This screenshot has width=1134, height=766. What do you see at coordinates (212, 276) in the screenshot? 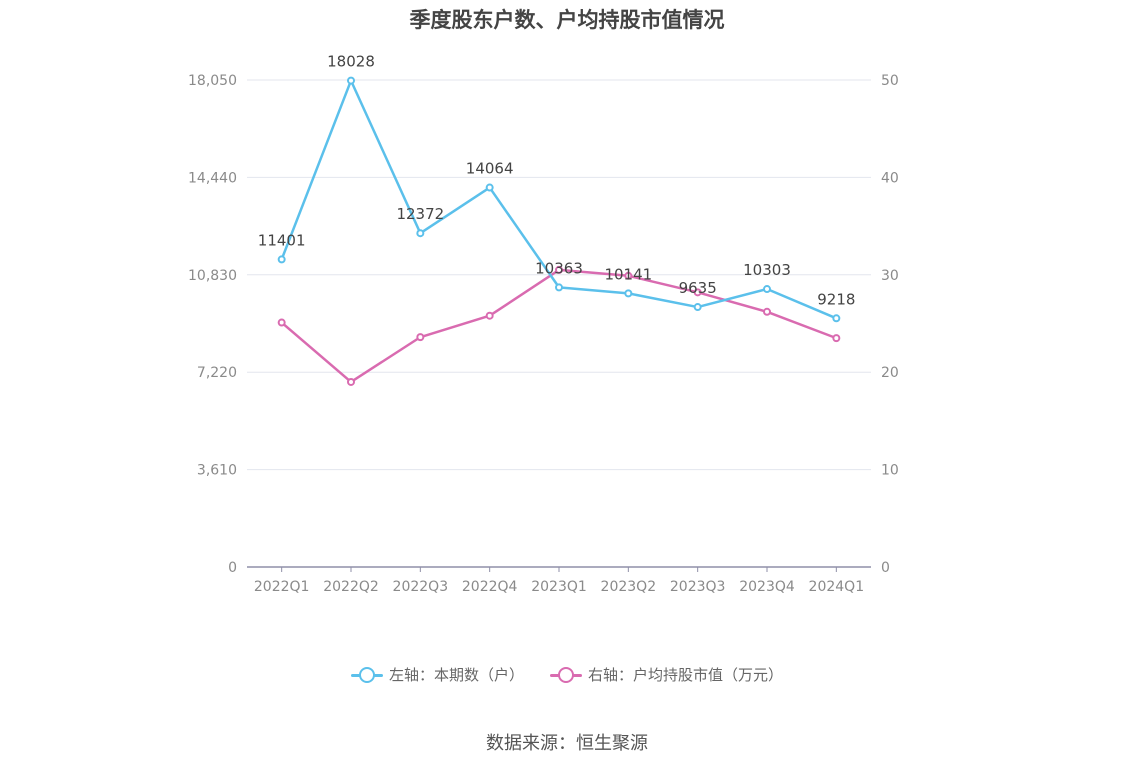
I see `y-left-tick-label: 10,830` at bounding box center [212, 276].